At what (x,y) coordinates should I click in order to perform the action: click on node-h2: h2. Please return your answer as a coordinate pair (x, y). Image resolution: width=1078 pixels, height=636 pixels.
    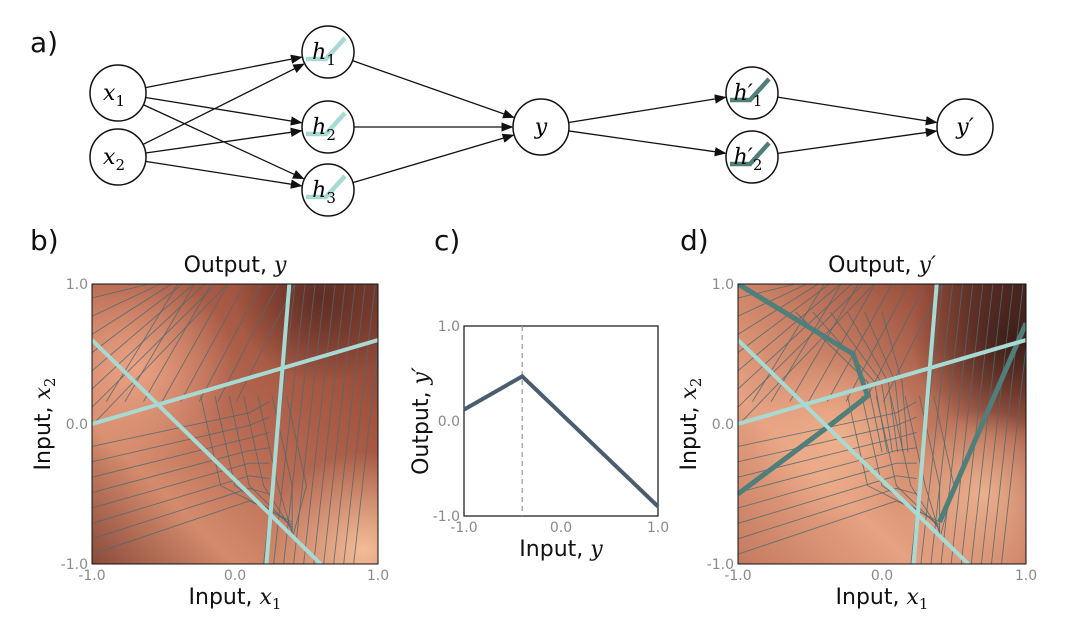
    Looking at the image, I should click on (328, 127).